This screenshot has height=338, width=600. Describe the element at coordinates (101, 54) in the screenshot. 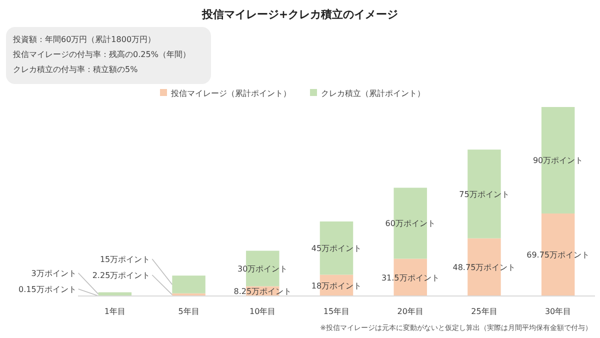

I see `text: 投信マイレージの付与率：残高の0.25%（年間）` at that location.